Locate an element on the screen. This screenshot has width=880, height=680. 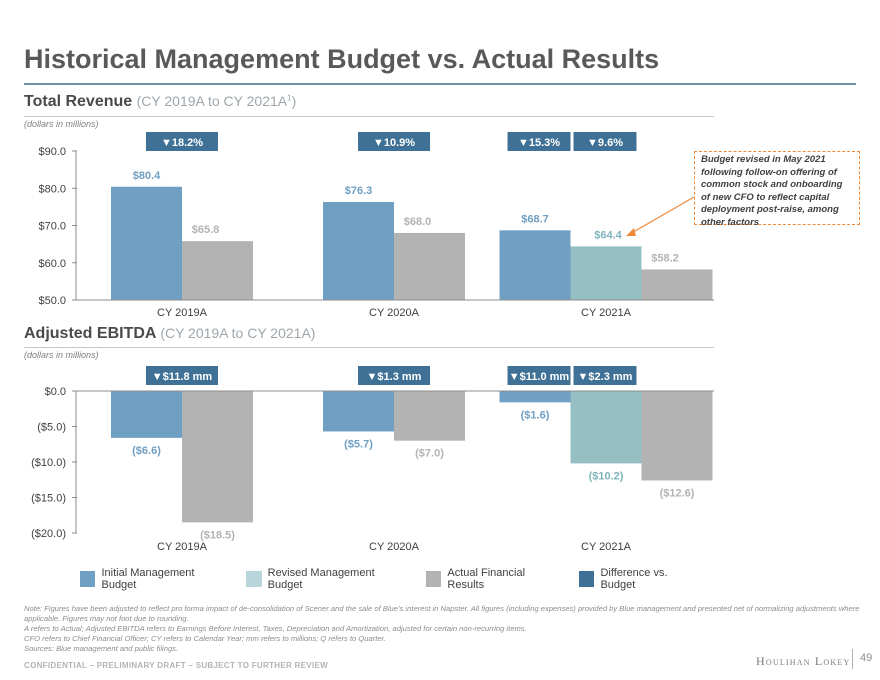
rev-ytick-label: $50.0 is located at coordinates (52, 301).